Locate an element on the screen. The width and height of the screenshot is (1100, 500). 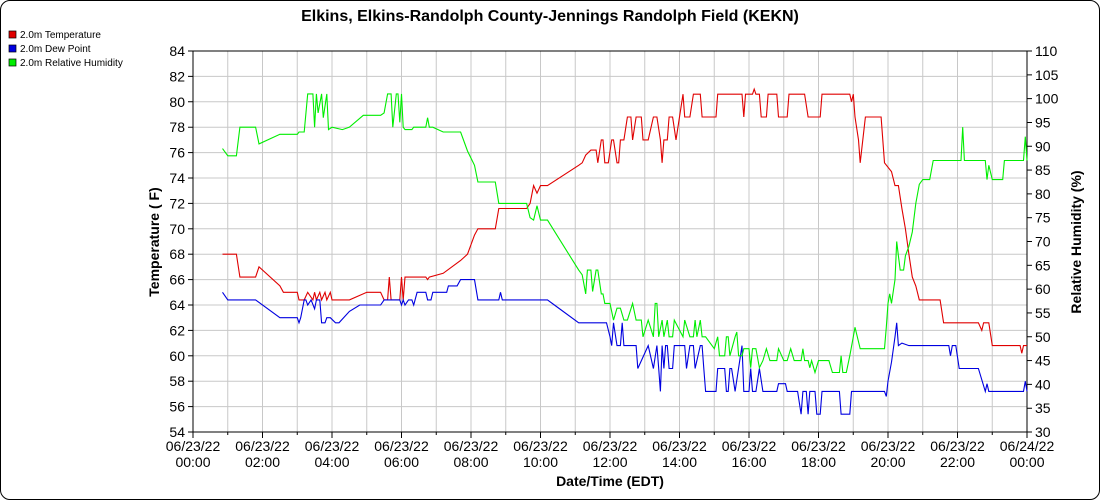
y-right-tick-label: 45 is located at coordinates (1043, 361).